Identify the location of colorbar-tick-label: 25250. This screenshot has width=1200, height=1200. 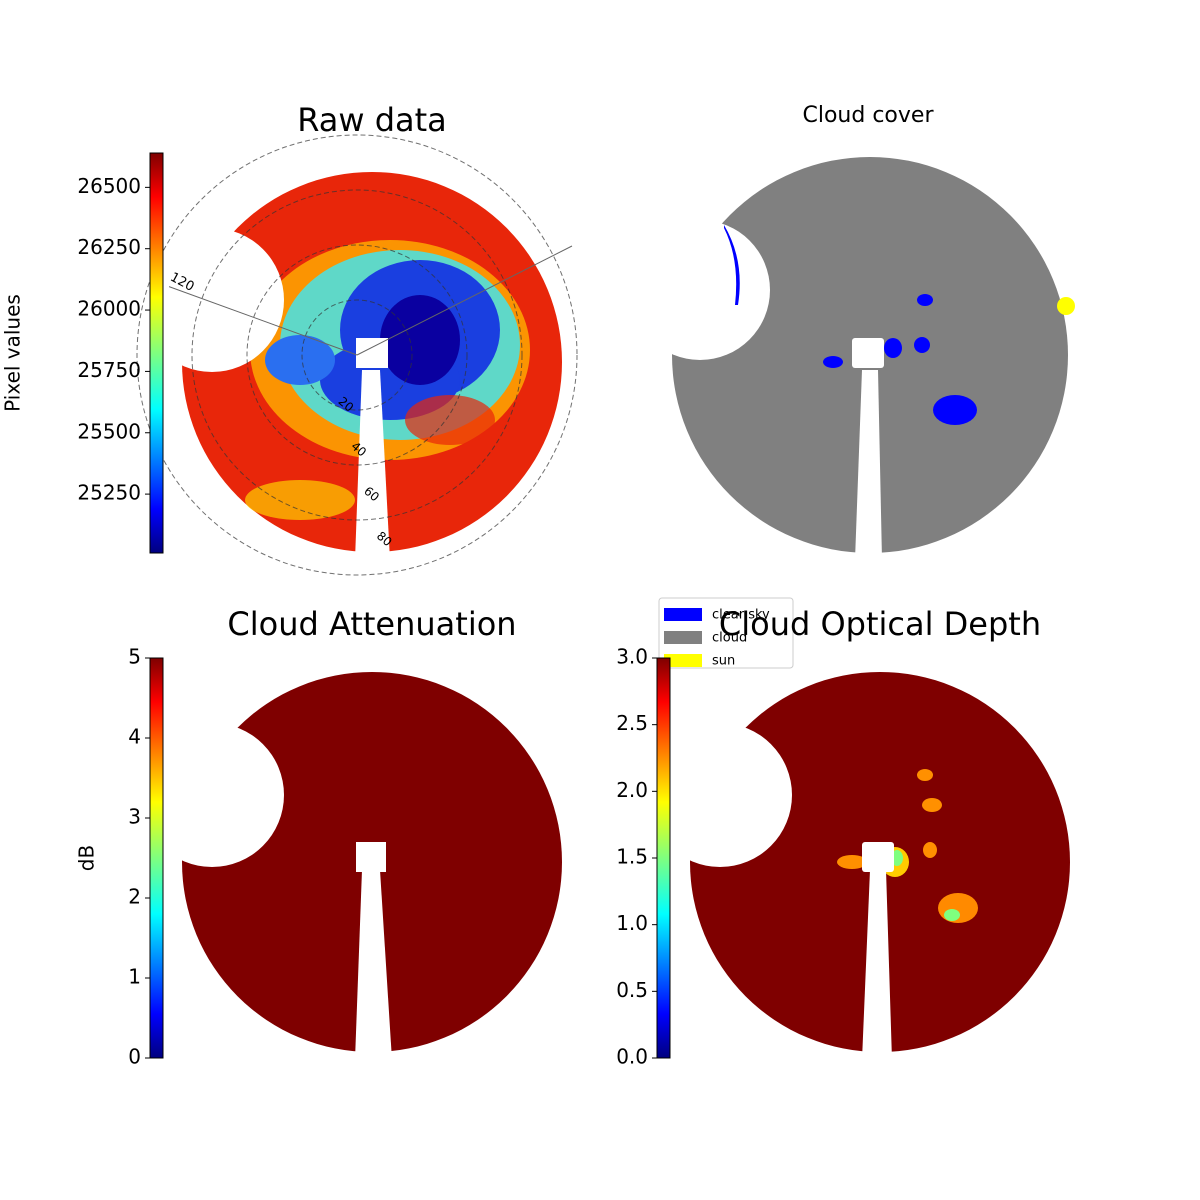
(109, 493).